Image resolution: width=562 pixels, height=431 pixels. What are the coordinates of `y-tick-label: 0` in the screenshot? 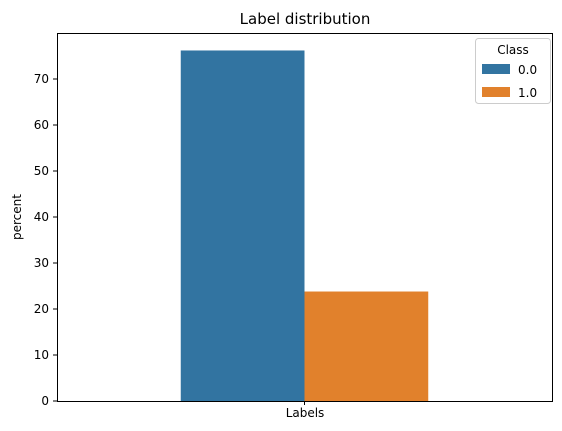 It's located at (45, 401).